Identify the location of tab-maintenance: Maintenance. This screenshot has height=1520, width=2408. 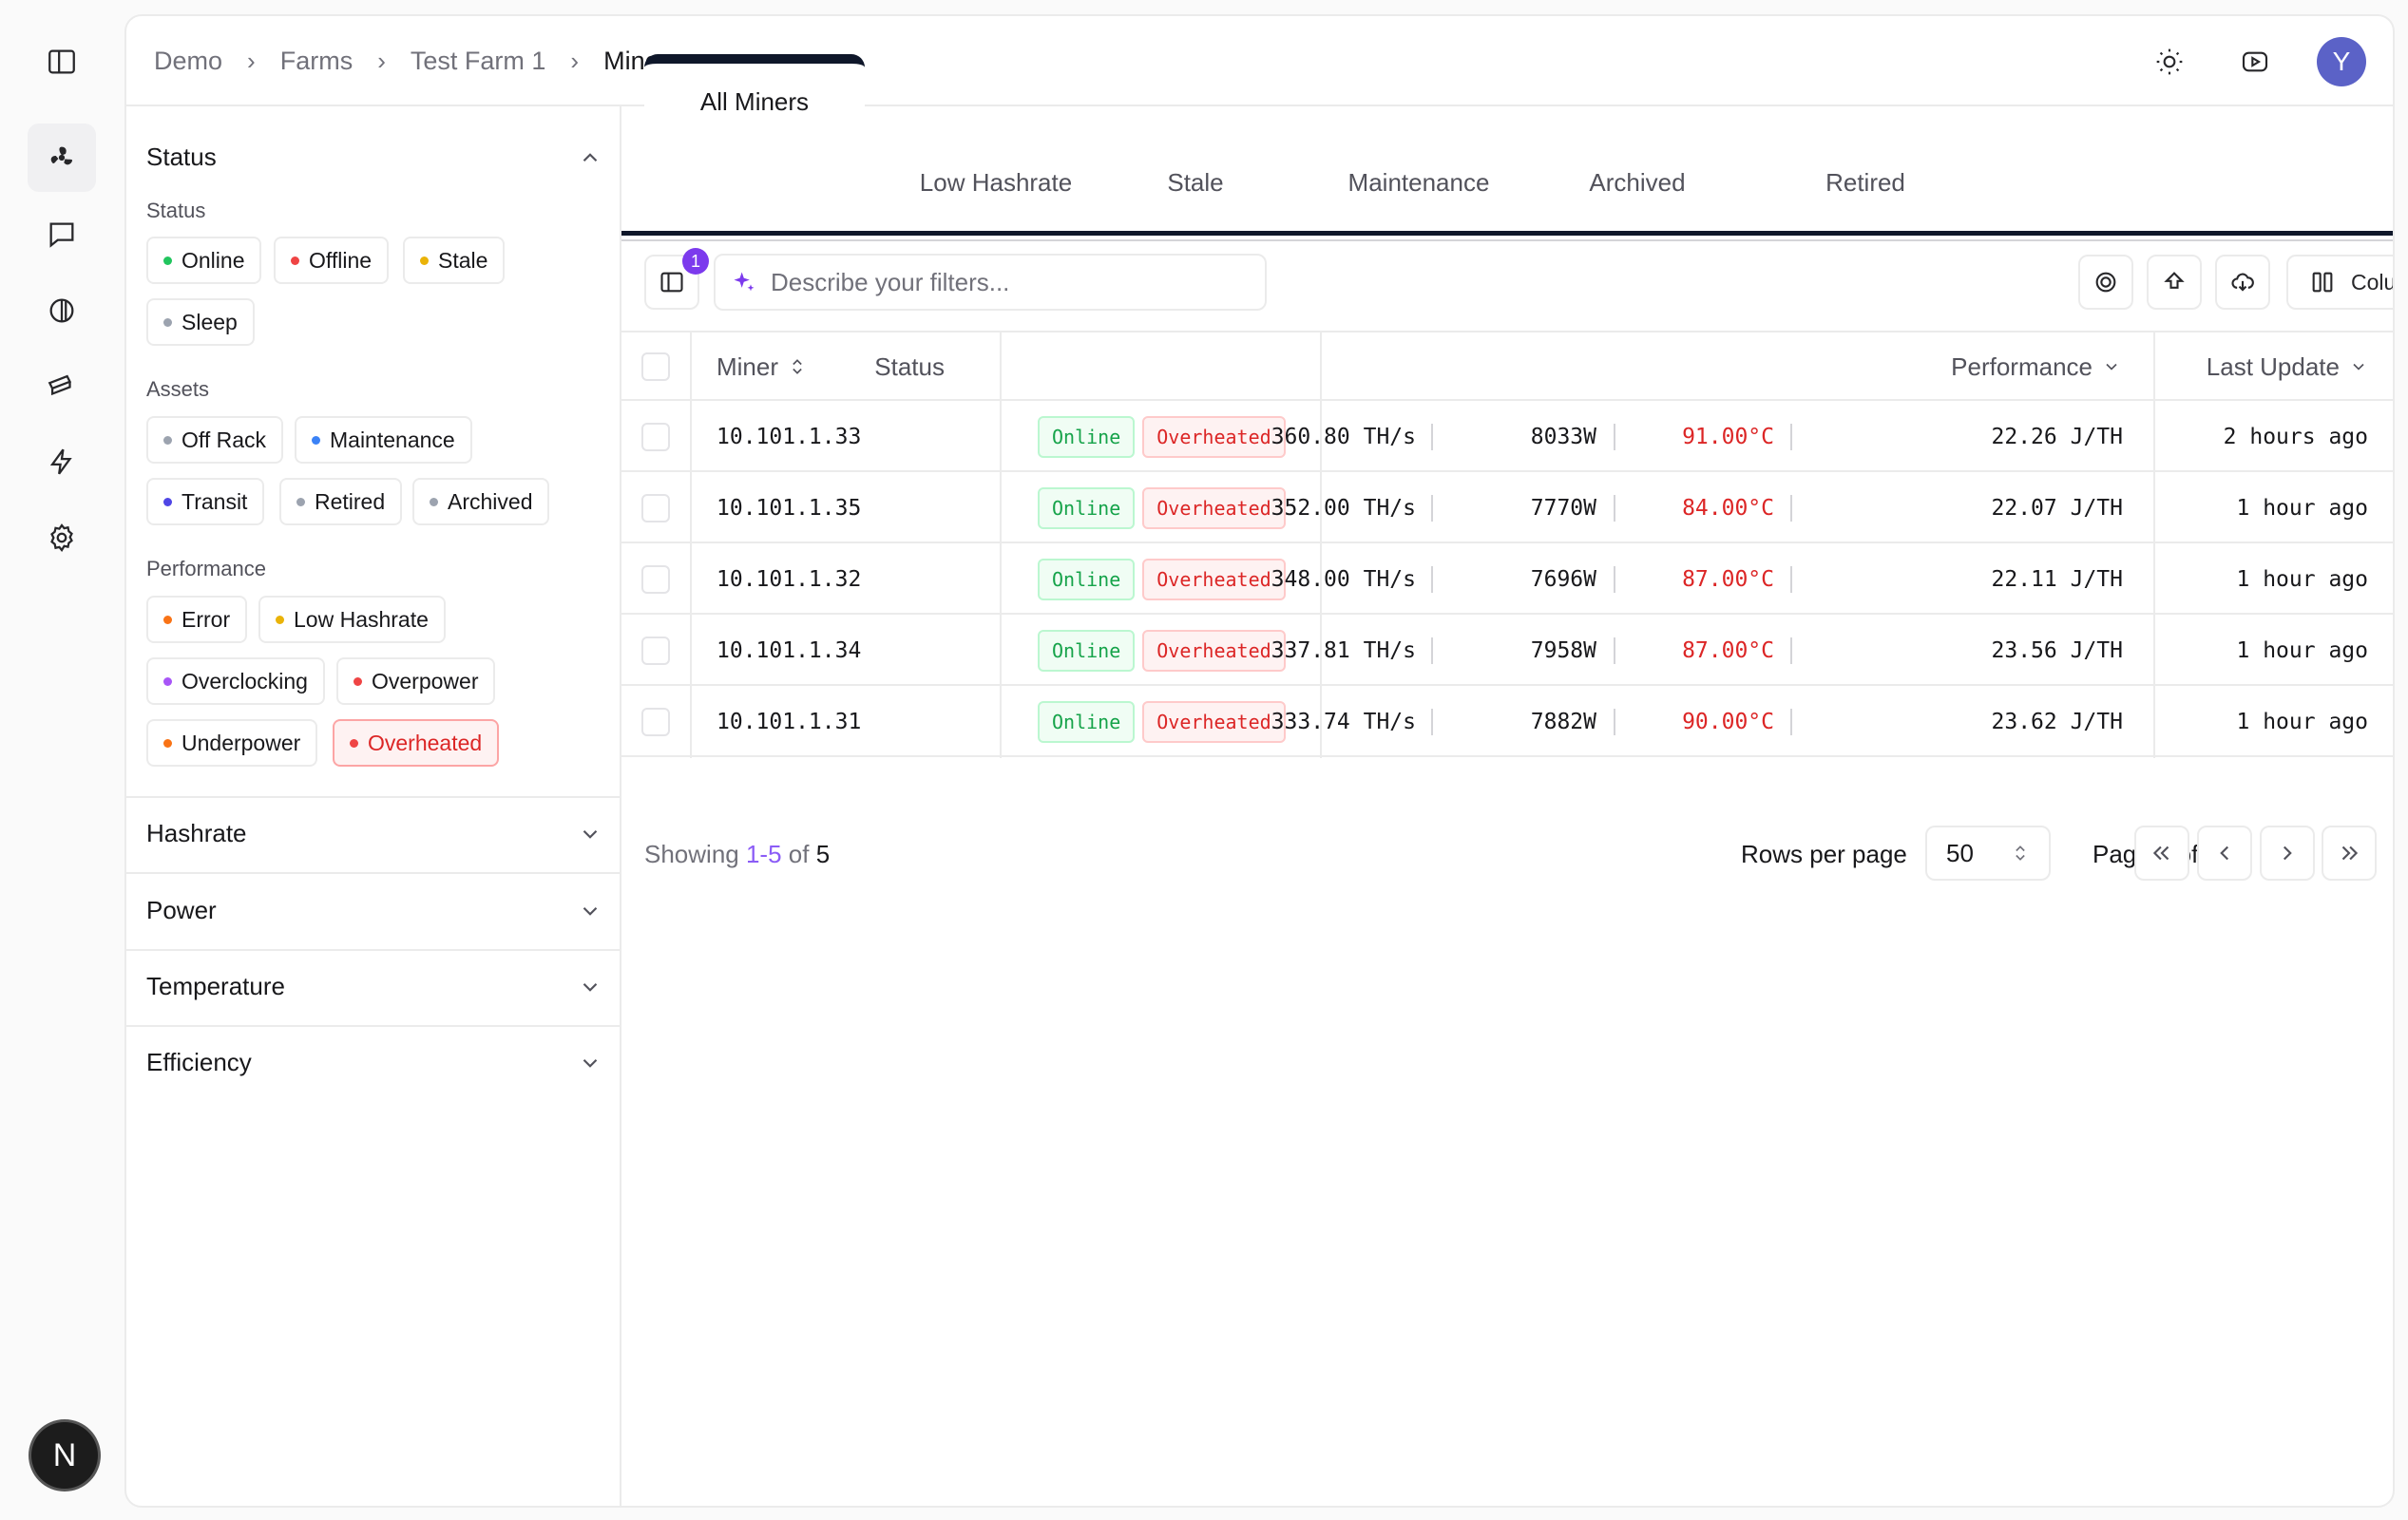
(1419, 182).